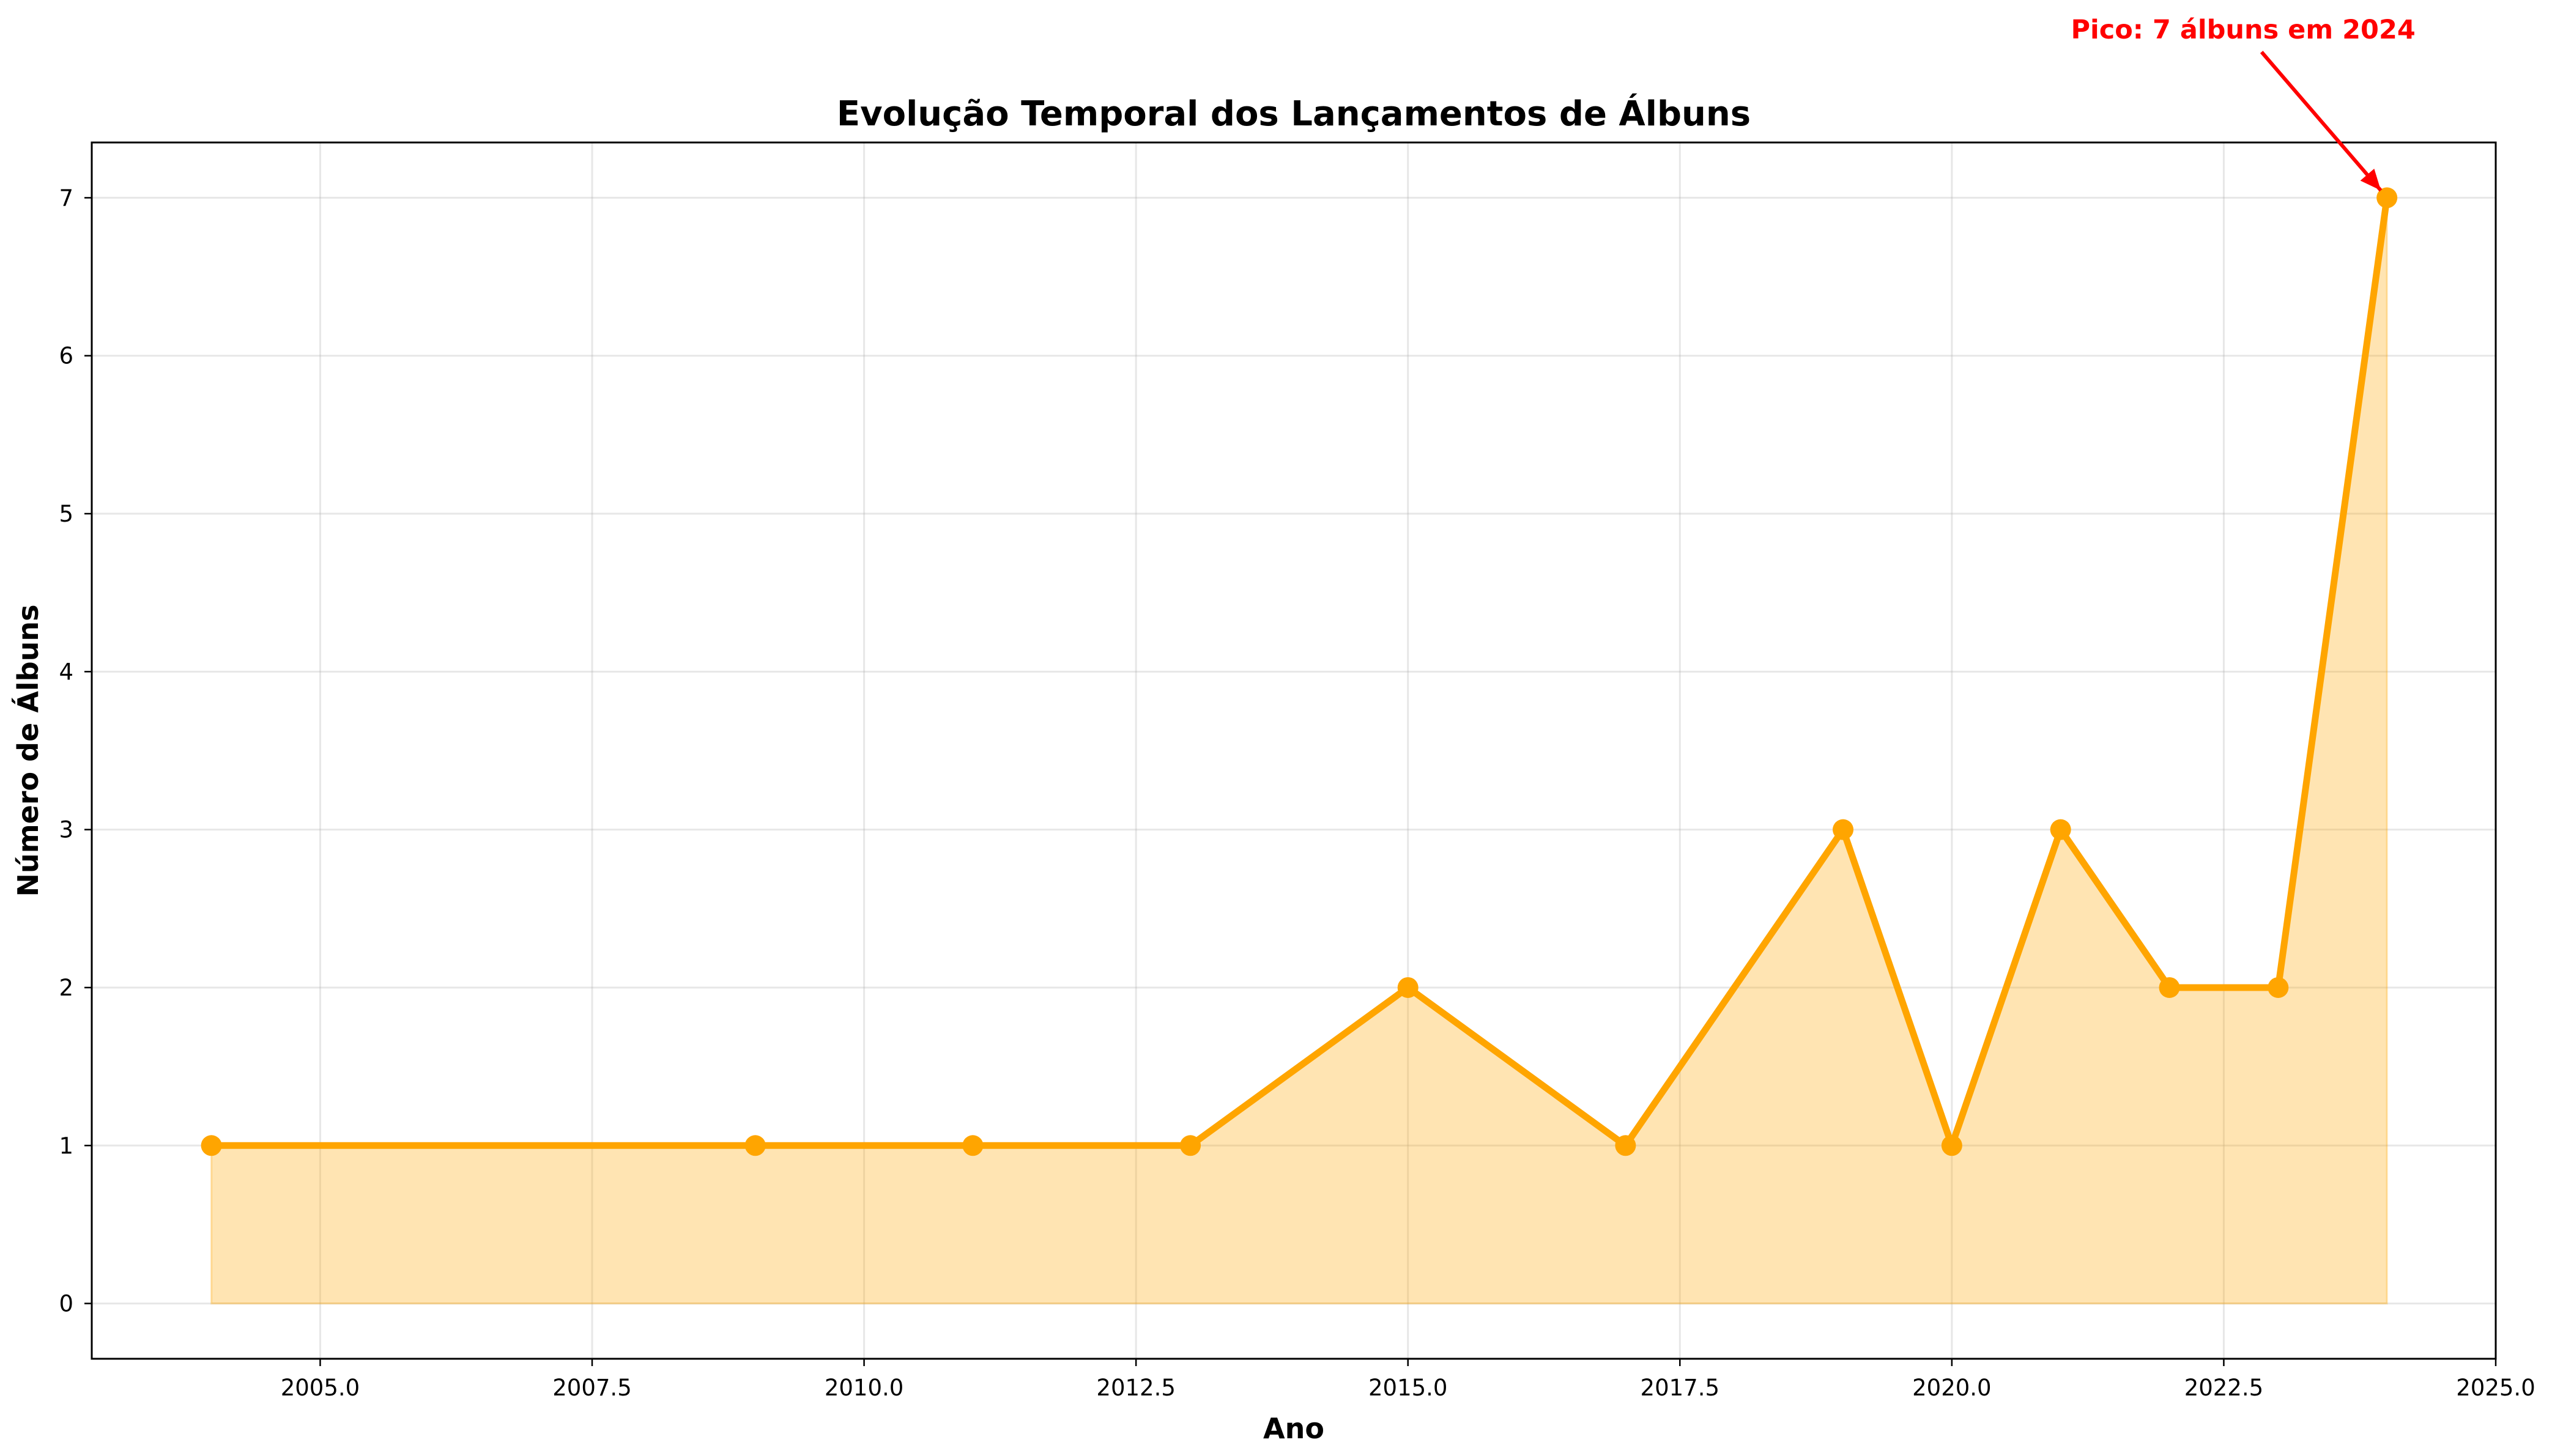 The width and height of the screenshot is (2552, 1456). Describe the element at coordinates (75, 751) in the screenshot. I see `y-axis: 0 1 2 3 4 5 6 7` at that location.